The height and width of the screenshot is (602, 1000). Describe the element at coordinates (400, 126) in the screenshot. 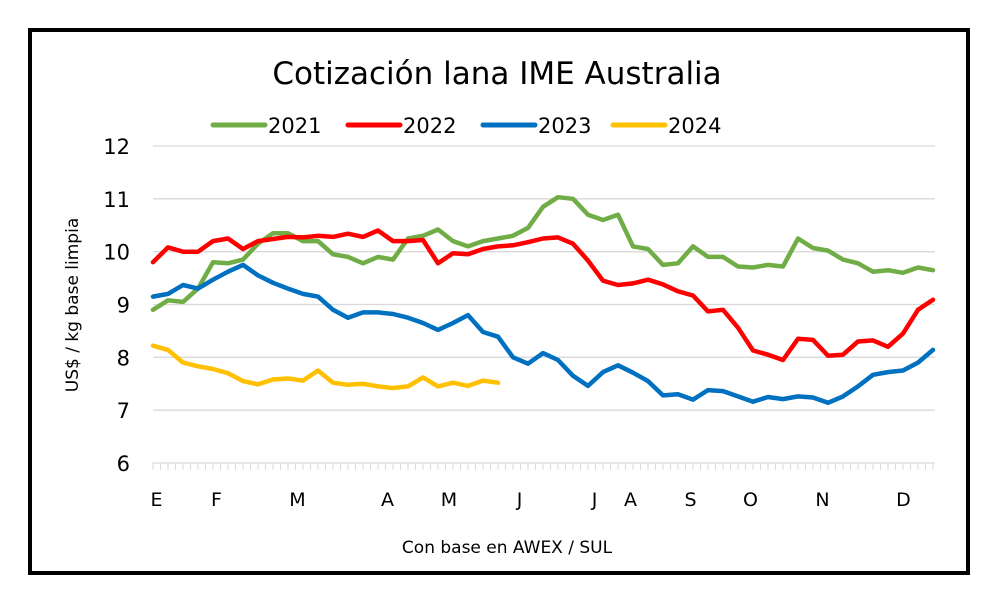

I see `legend-item-2022: 2022` at that location.